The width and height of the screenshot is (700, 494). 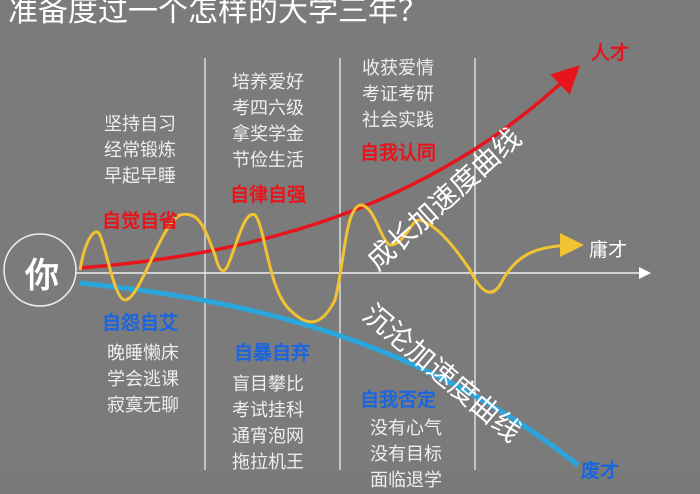 What do you see at coordinates (218, 14) in the screenshot?
I see `page-title: 准备度过一个怎样的大学三年？` at bounding box center [218, 14].